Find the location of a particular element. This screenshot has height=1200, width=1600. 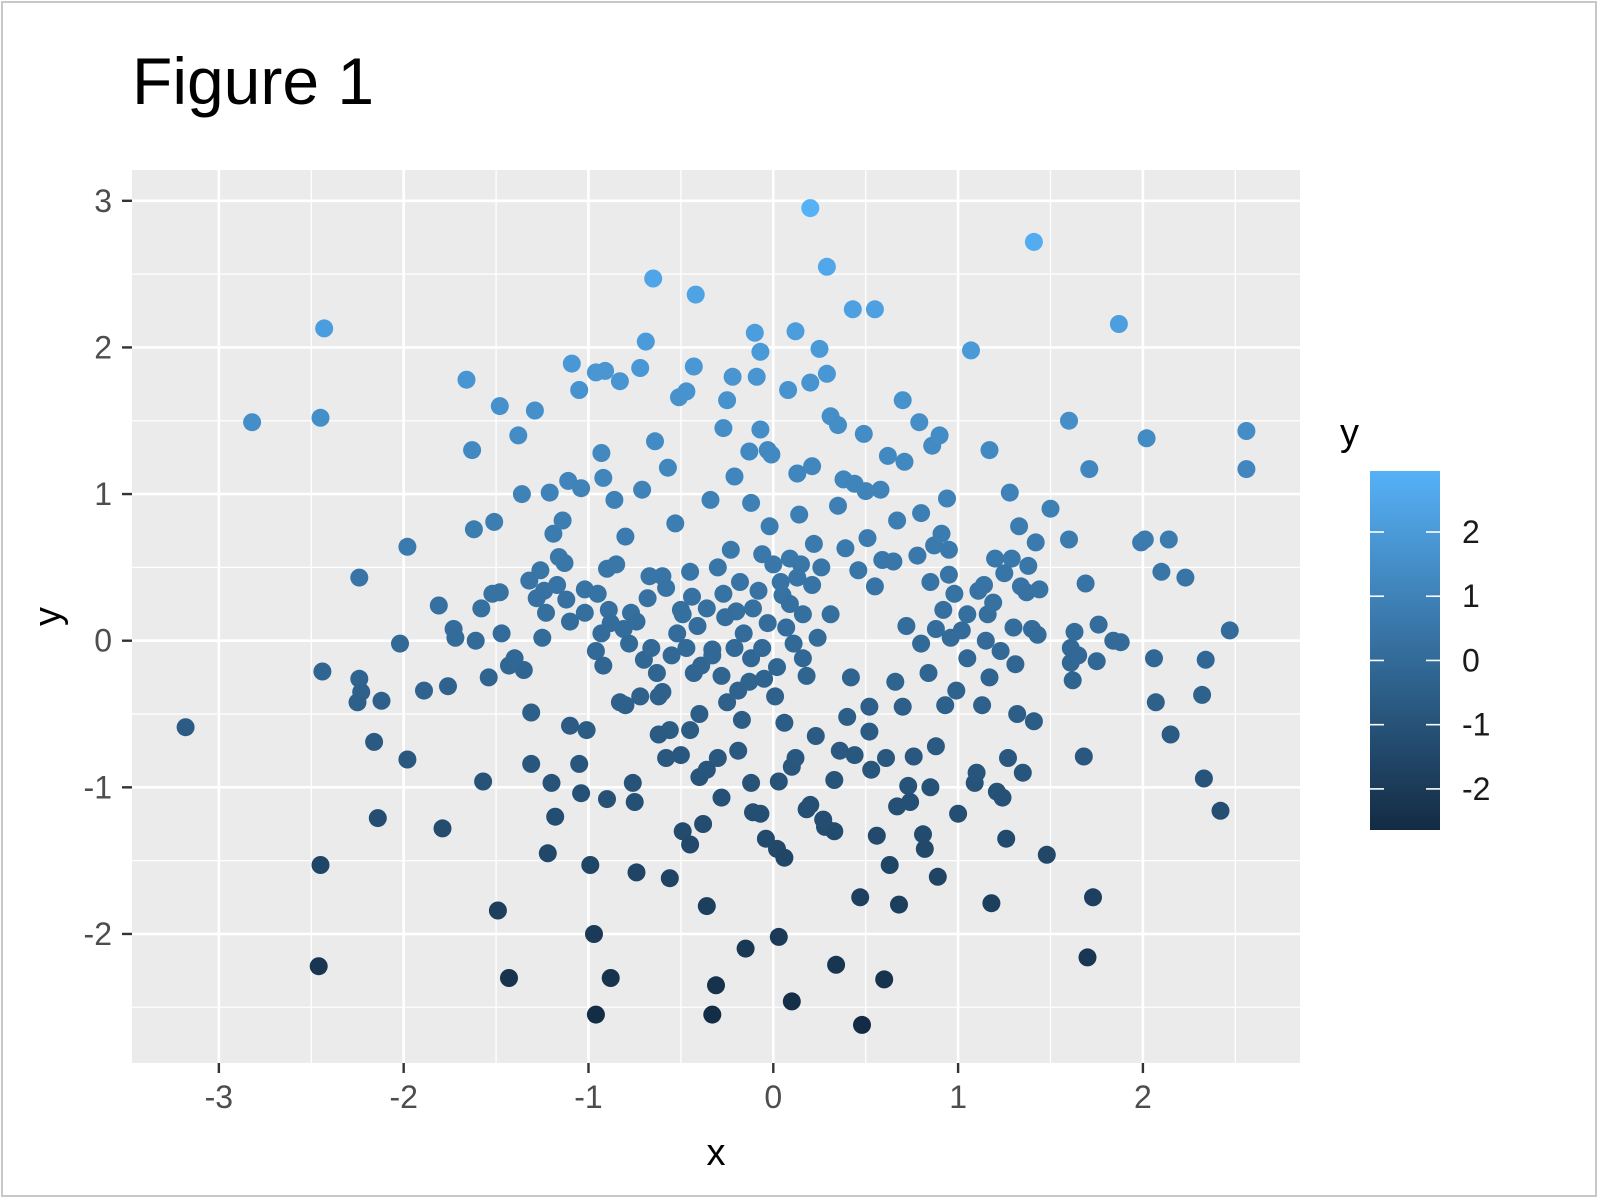

x-tick-label: 2 is located at coordinates (1143, 1097).